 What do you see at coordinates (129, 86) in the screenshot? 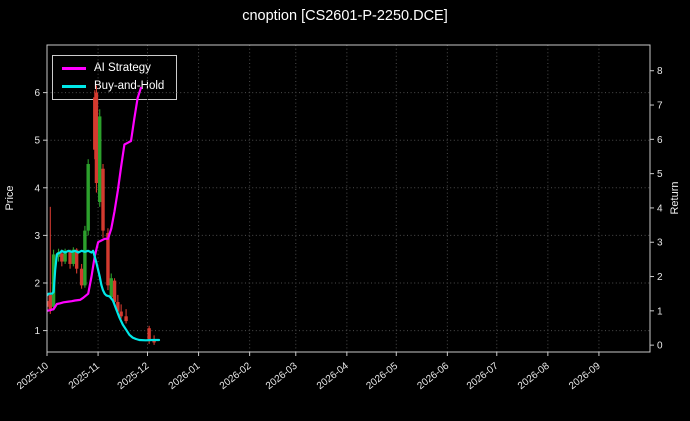
I see `legend-label-buy-and-hold: Buy-and-Hold` at bounding box center [129, 86].